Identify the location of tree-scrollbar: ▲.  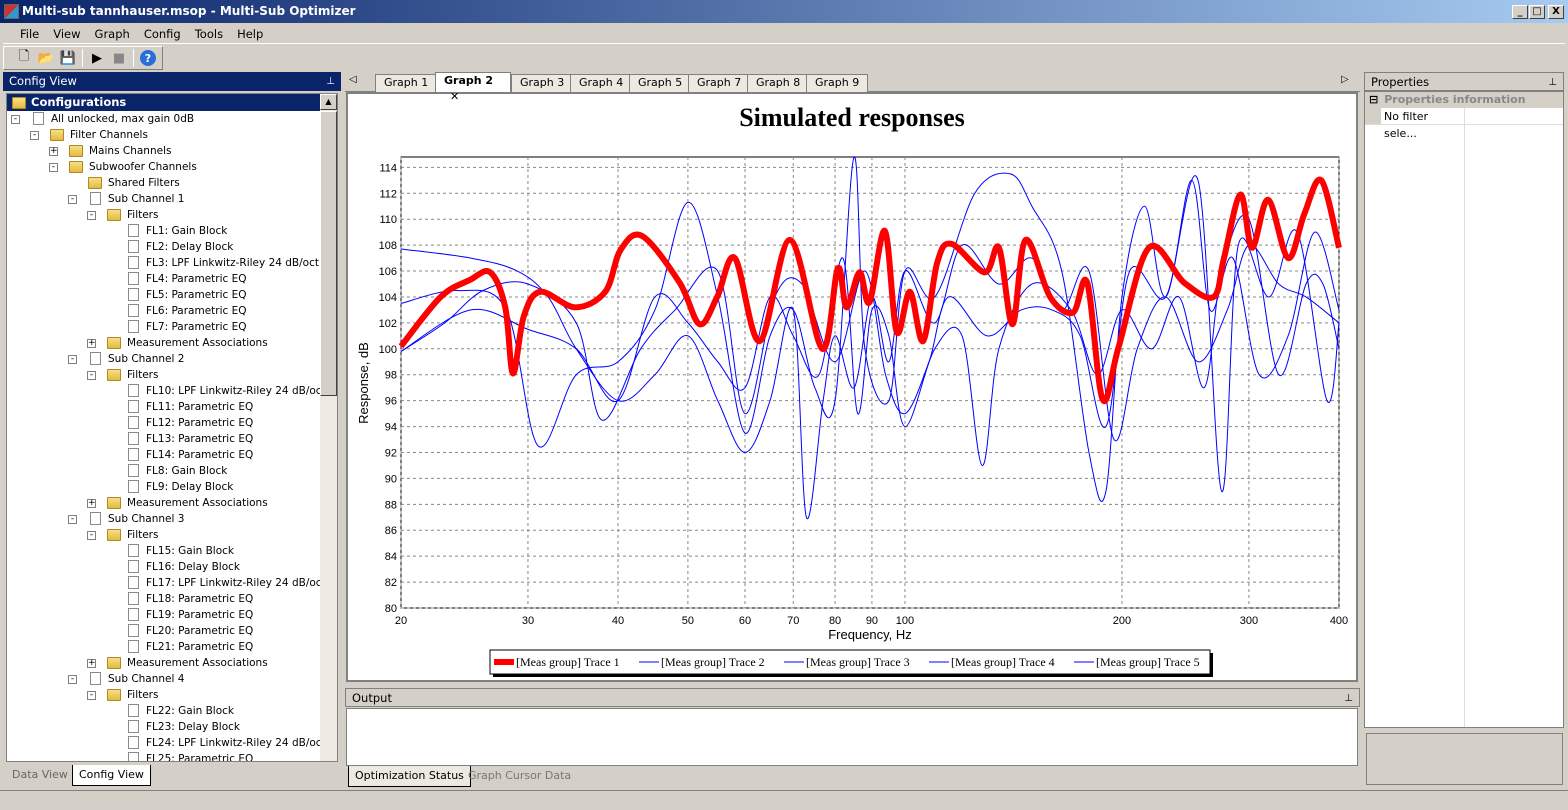
(328, 427).